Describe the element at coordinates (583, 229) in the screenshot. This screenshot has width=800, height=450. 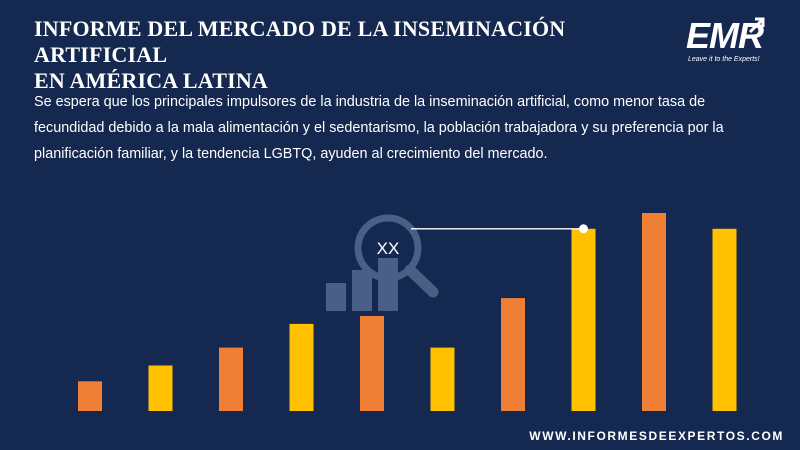
I see `callout-dot` at that location.